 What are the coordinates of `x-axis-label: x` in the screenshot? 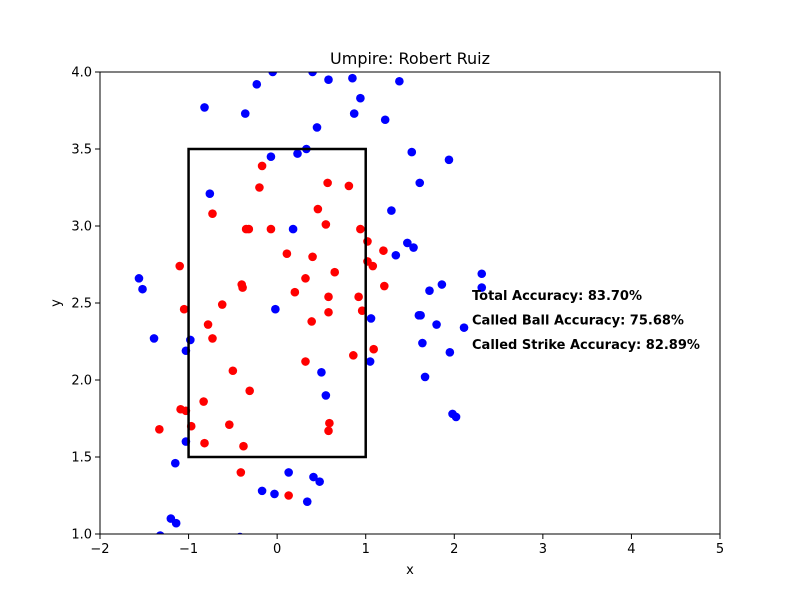 It's located at (410, 570).